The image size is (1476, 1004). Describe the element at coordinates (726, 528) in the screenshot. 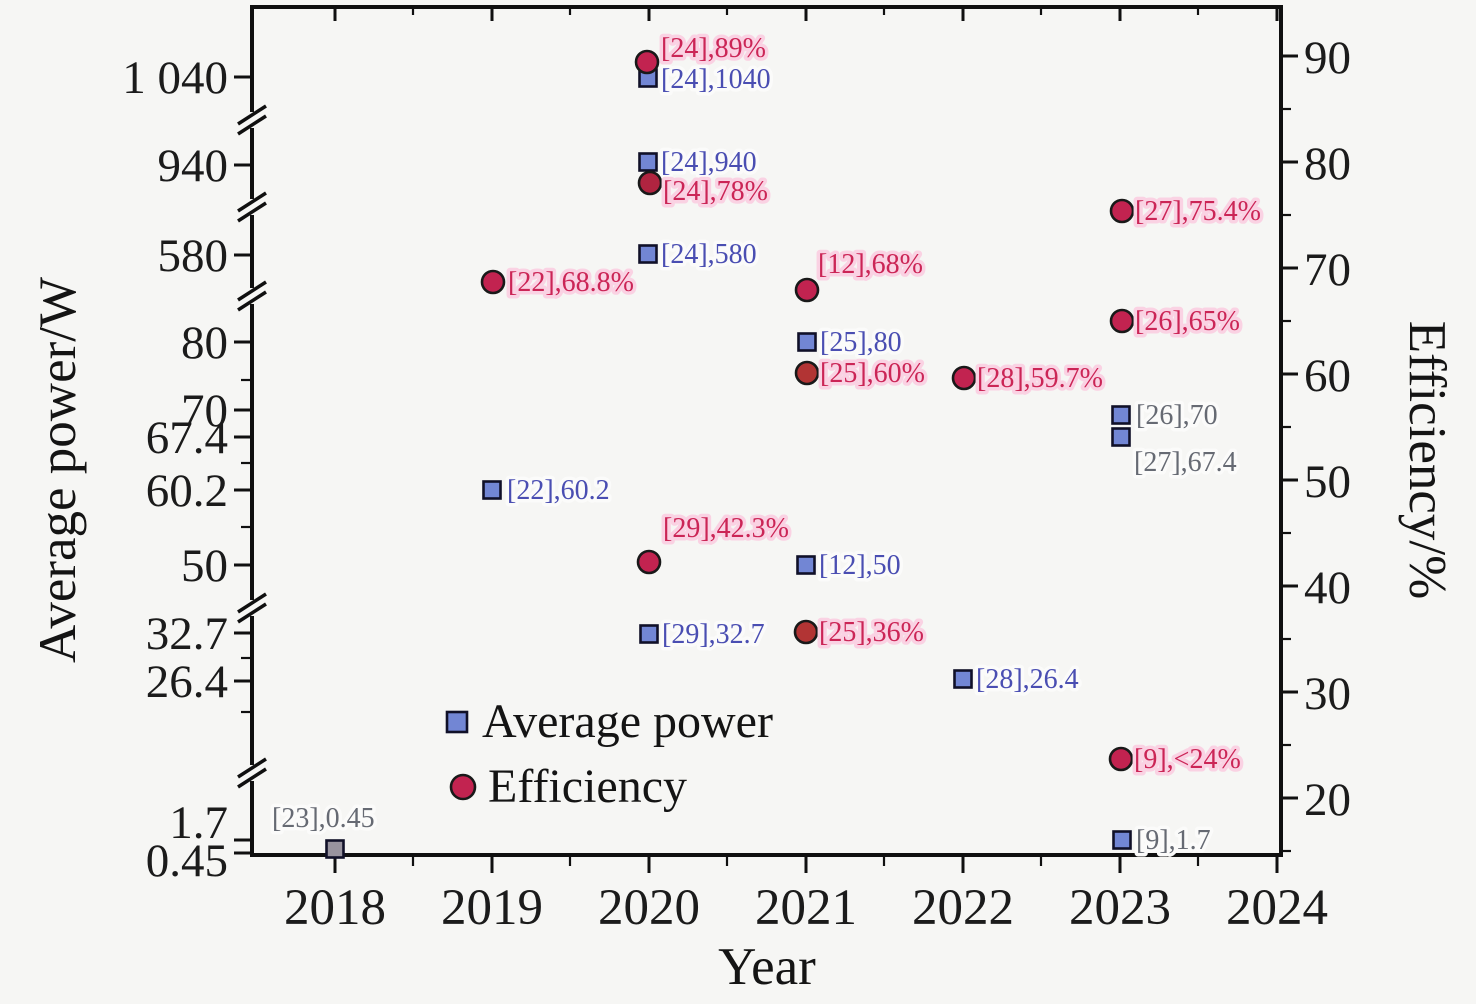

I see `data-point-label: [29],42.3%` at that location.